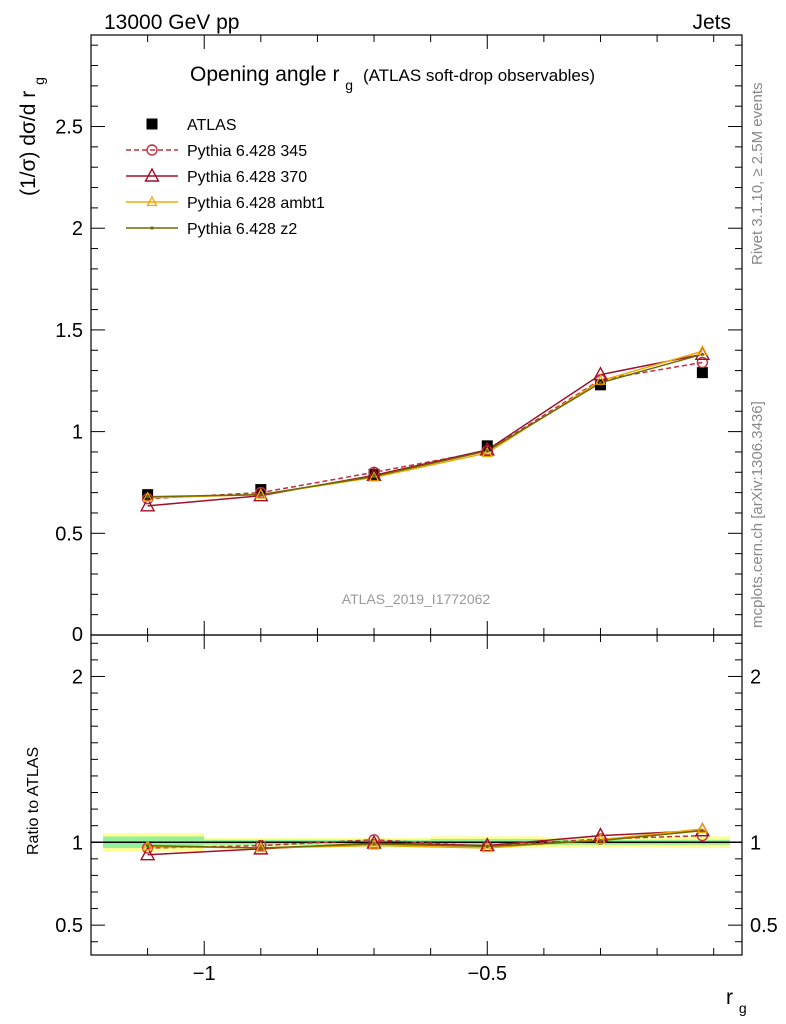 This screenshot has height=1024, width=786. What do you see at coordinates (69, 331) in the screenshot?
I see `y-tick-label: 1.5` at bounding box center [69, 331].